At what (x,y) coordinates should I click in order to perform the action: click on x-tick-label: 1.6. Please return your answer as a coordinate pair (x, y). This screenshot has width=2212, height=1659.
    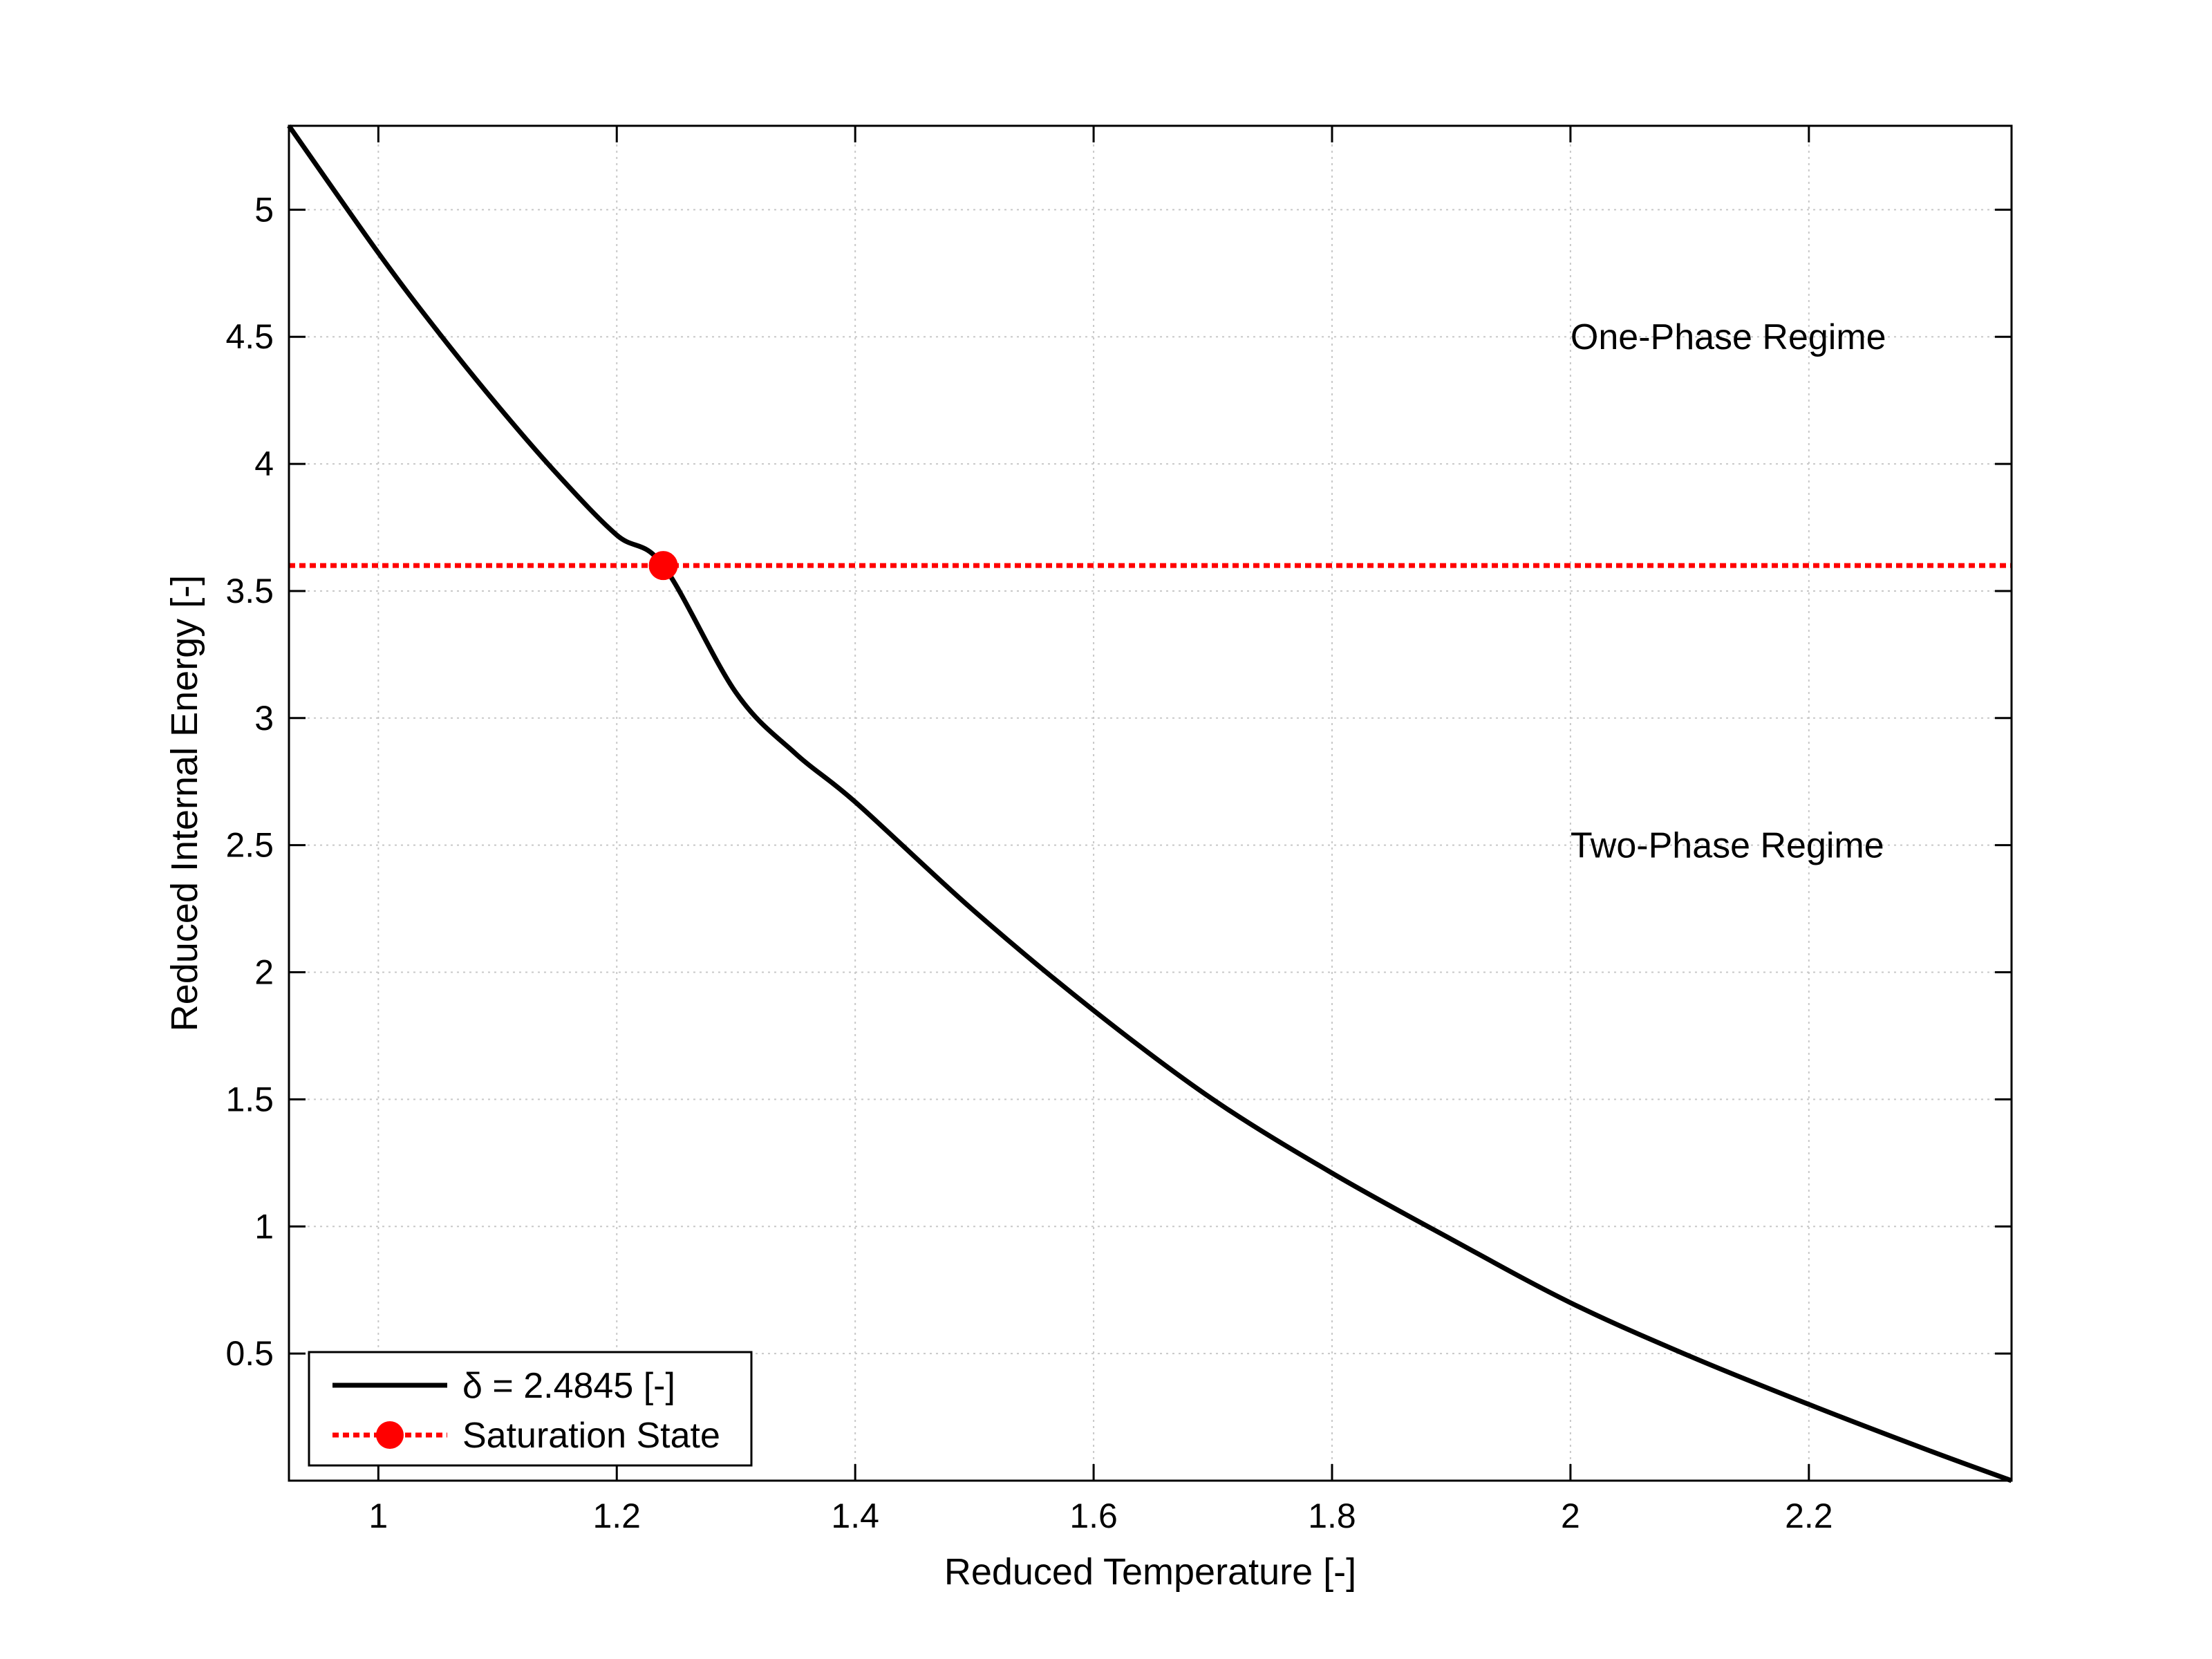
    Looking at the image, I should click on (1093, 1516).